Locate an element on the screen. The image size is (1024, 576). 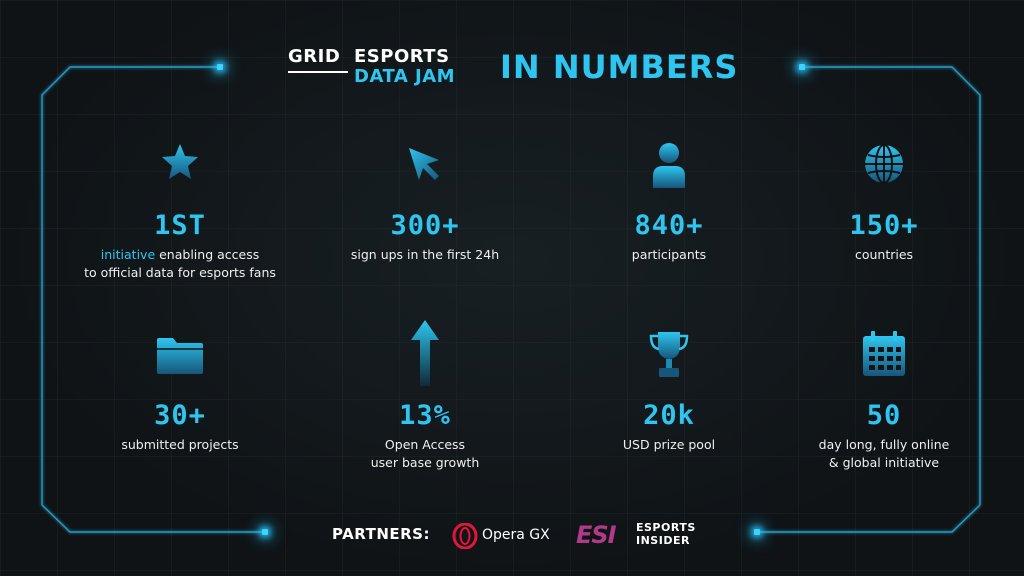
stat-line2: to official data for esports fans is located at coordinates (180, 272).